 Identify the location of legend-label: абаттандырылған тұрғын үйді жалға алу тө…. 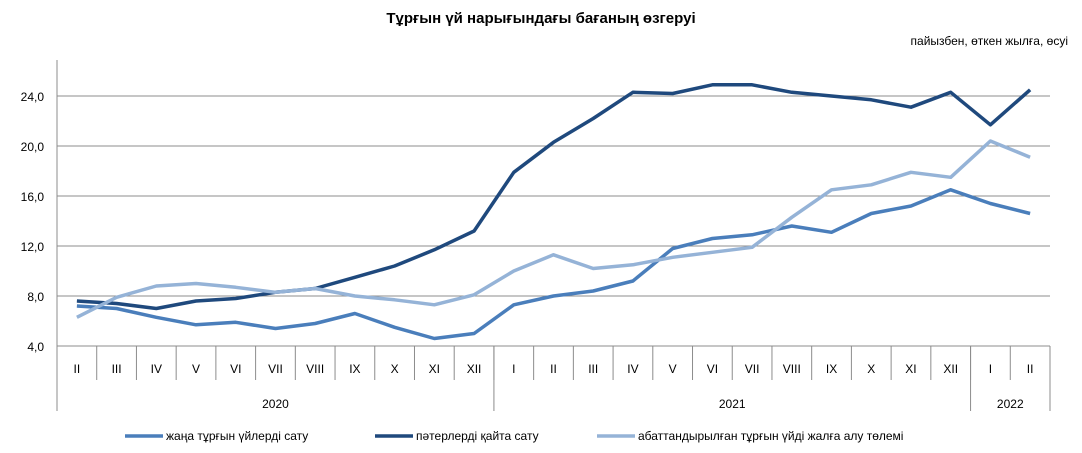
(770, 436).